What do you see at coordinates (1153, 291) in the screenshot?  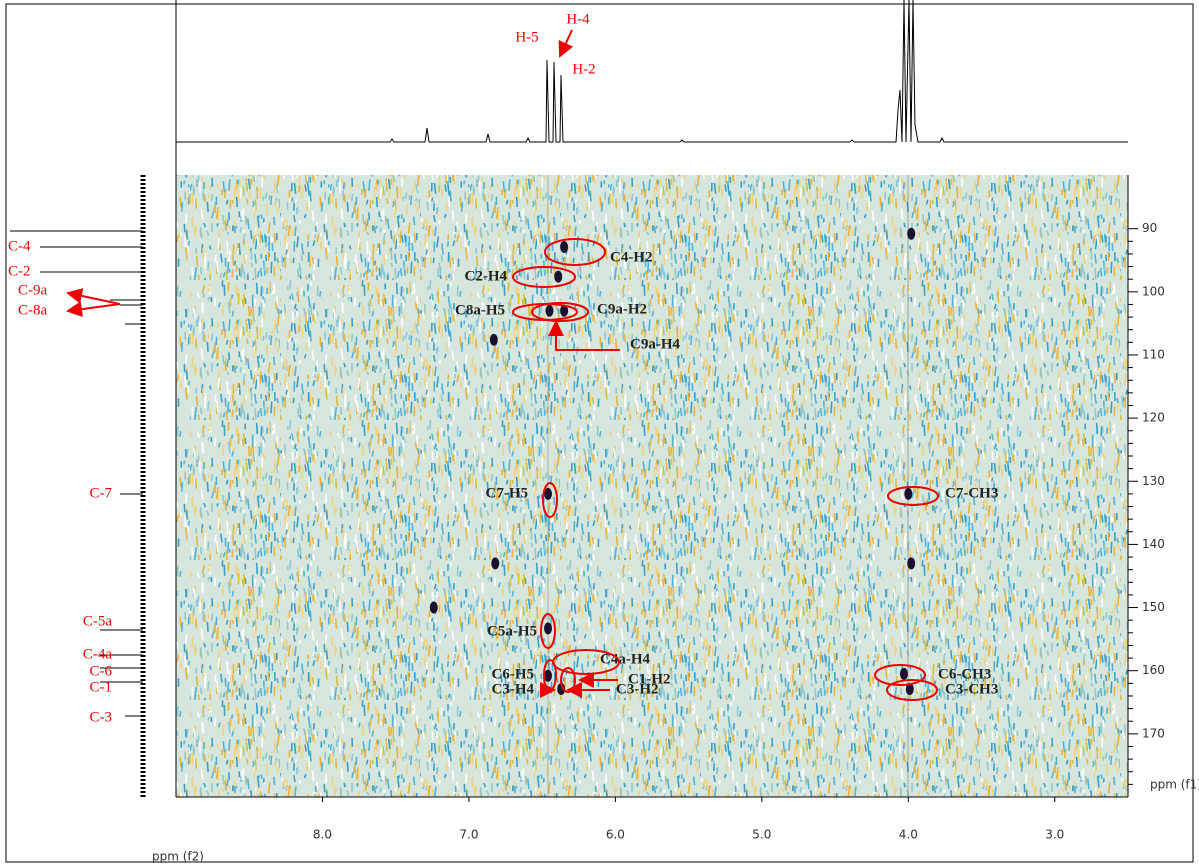 I see `y-tick-label: 100` at bounding box center [1153, 291].